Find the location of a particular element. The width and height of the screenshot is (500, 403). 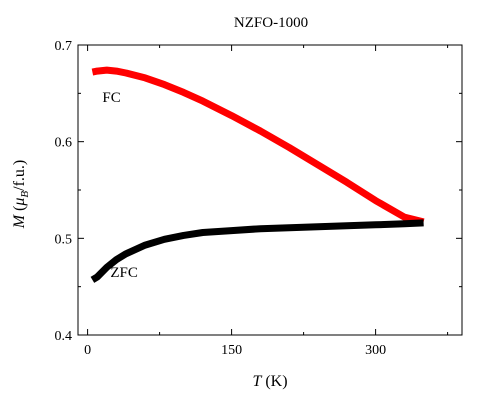

x-axis-symbol: T is located at coordinates (257, 381).